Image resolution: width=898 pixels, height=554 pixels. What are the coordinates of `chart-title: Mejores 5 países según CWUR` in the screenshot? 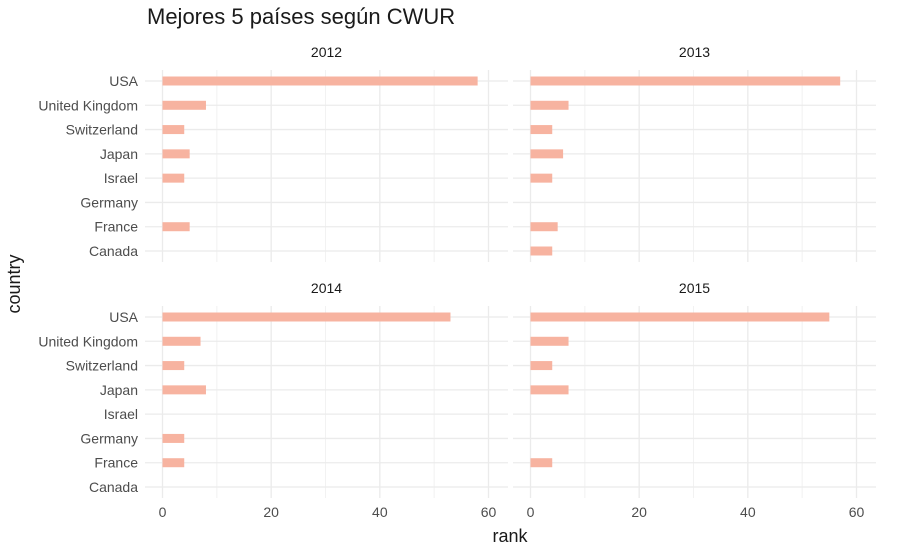 It's located at (301, 16).